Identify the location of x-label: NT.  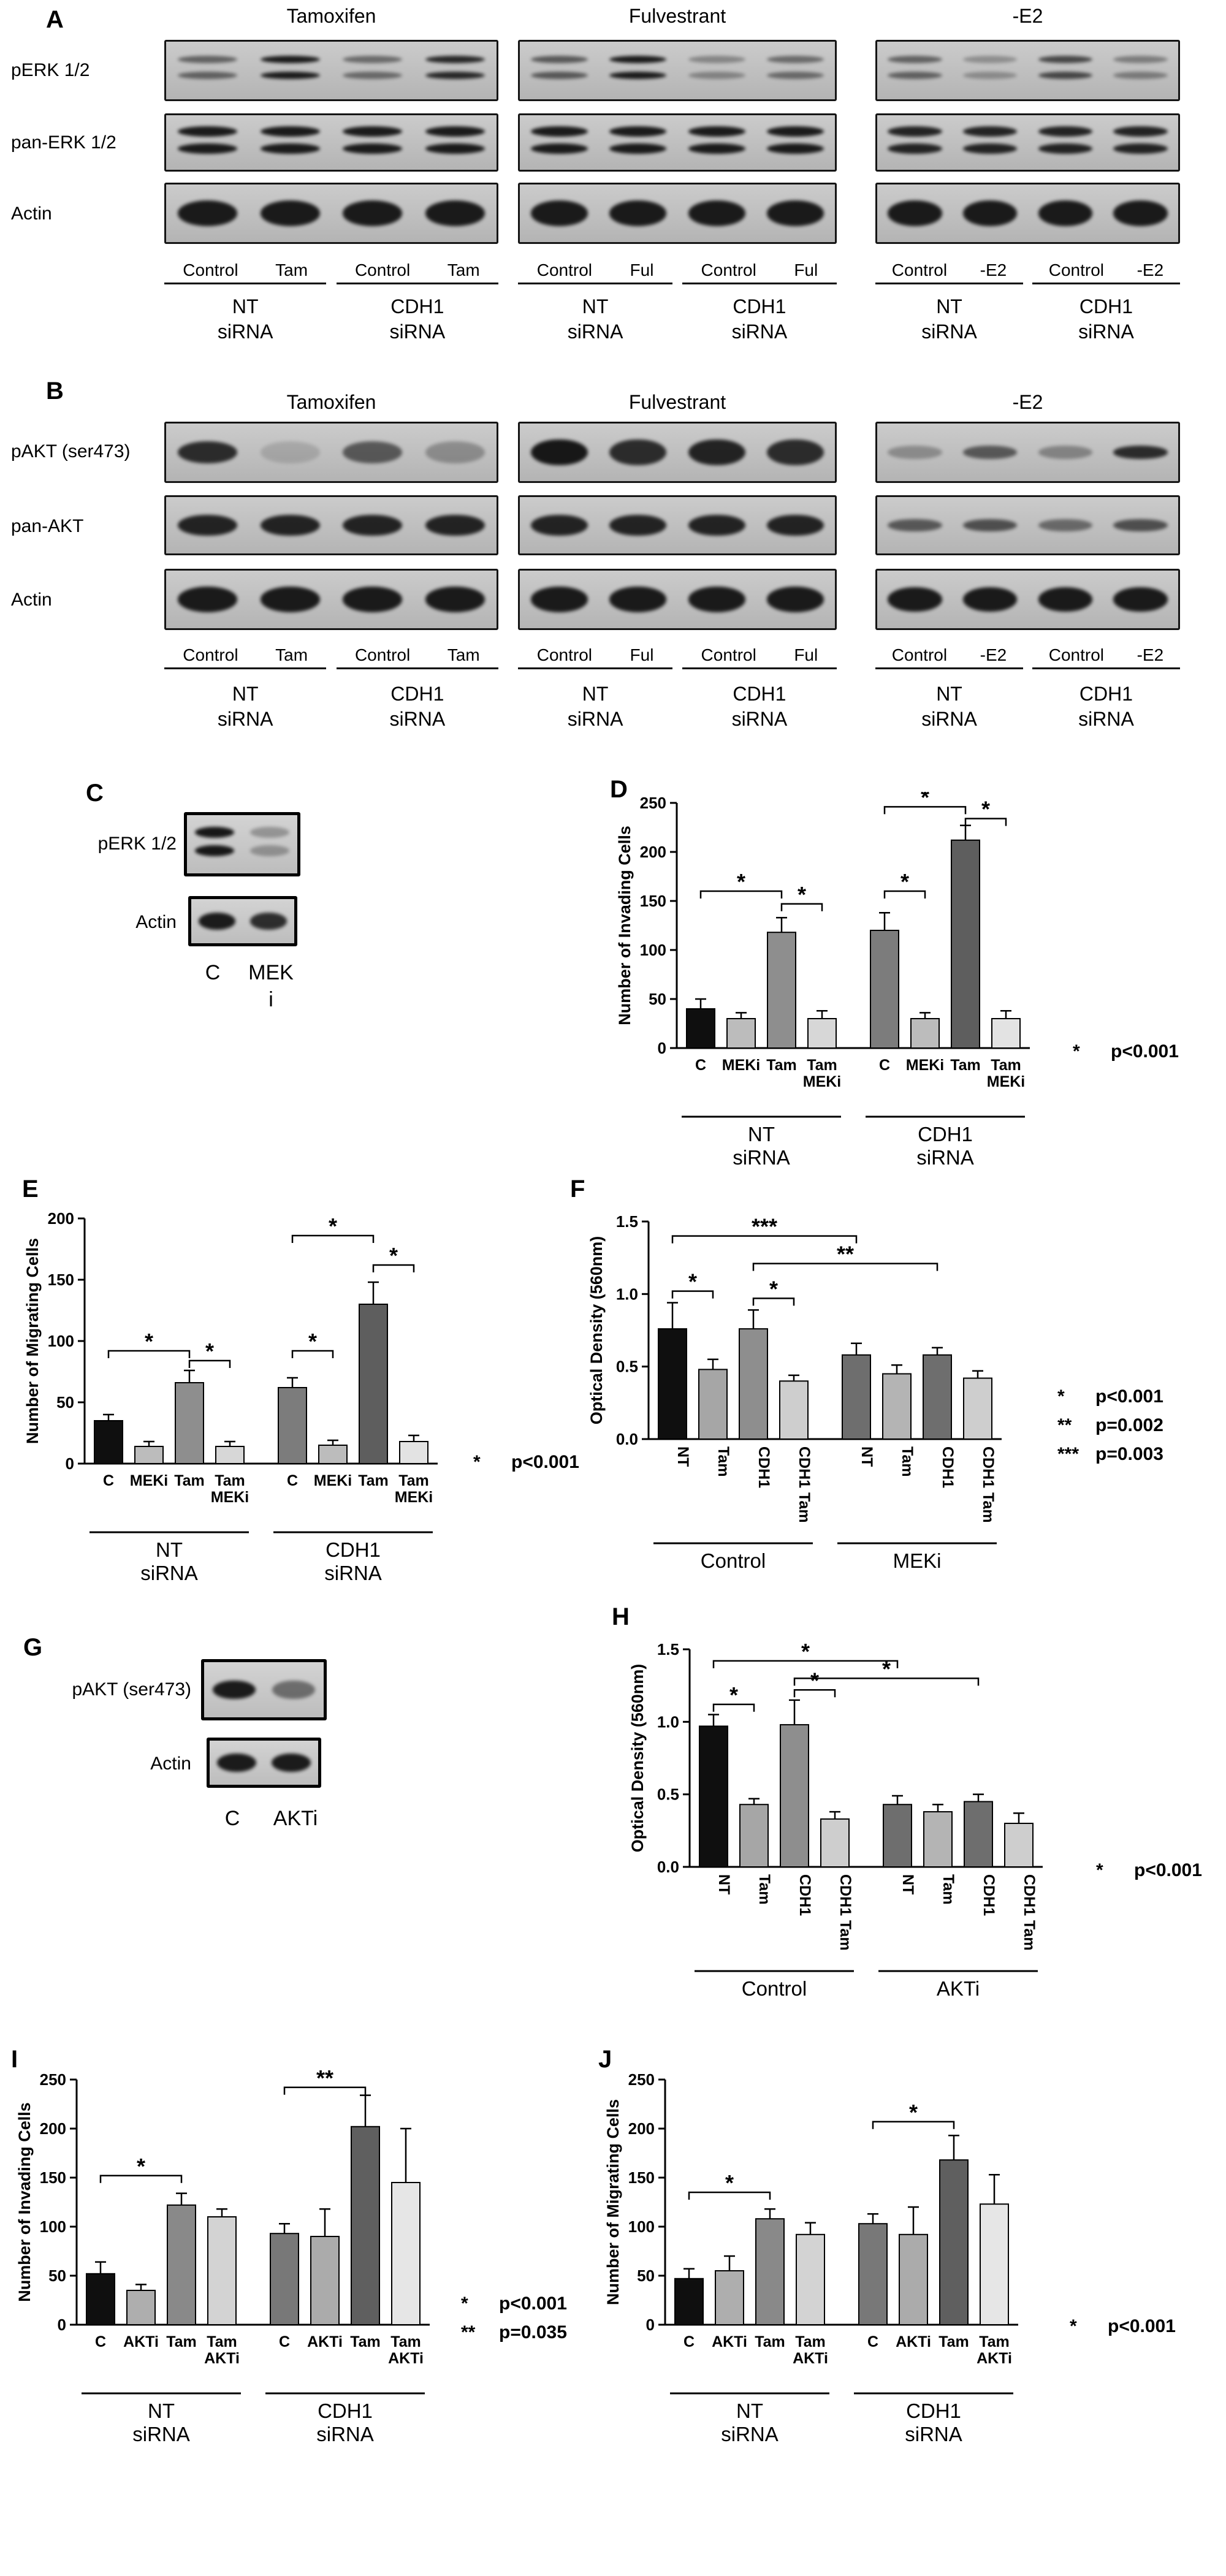
(866, 1456).